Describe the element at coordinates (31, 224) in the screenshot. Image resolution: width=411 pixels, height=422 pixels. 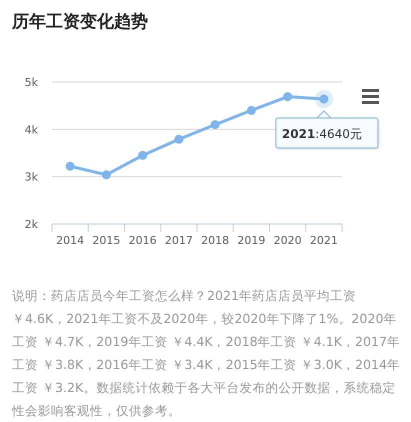
I see `y-tick-label: 2k` at that location.